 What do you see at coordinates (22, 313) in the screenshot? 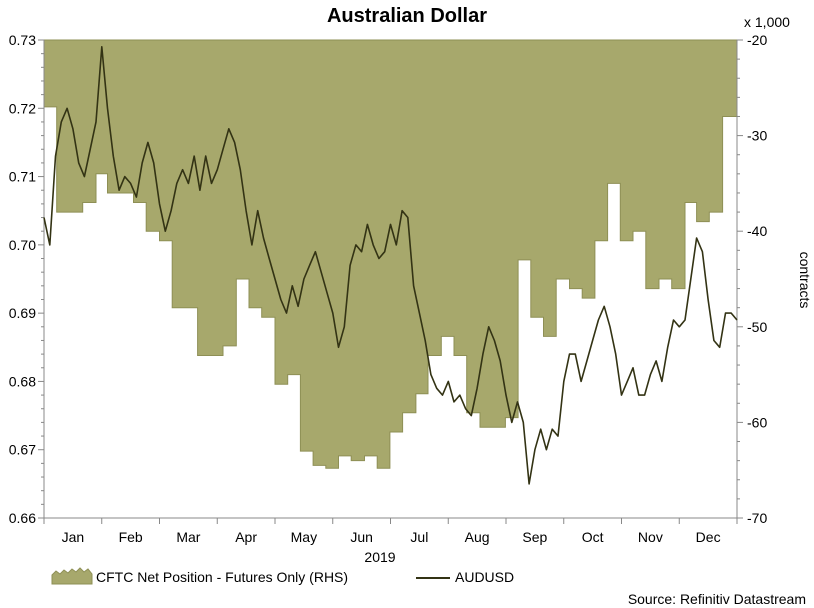
I see `left-tick-label: 0.69` at bounding box center [22, 313].